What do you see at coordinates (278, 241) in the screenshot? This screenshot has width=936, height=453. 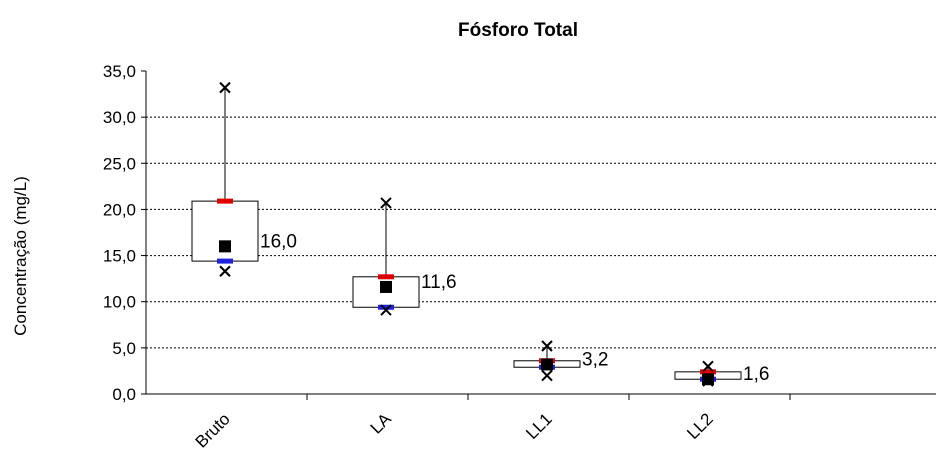 I see `median-value-label: 16,0` at bounding box center [278, 241].